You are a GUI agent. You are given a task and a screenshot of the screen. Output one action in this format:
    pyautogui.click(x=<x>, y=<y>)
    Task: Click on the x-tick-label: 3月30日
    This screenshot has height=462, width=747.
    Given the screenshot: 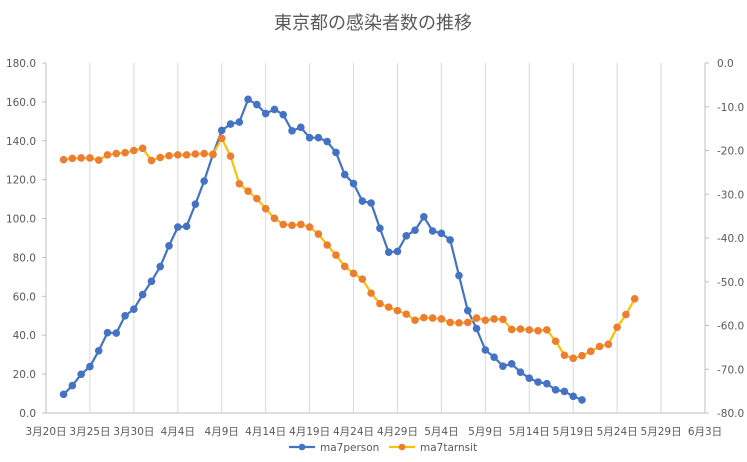 What is the action you would take?
    pyautogui.click(x=133, y=432)
    